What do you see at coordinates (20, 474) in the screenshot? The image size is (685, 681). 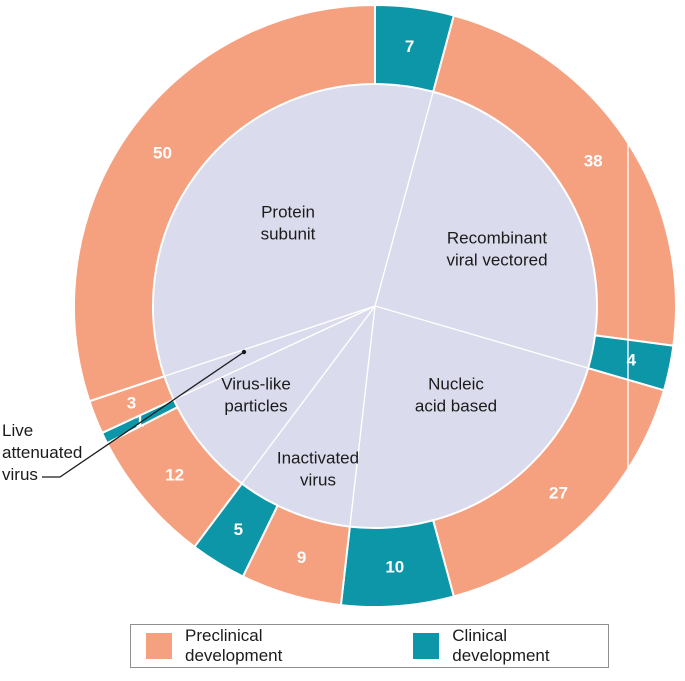 I see `live-attenuated-line-3: virus` at bounding box center [20, 474].